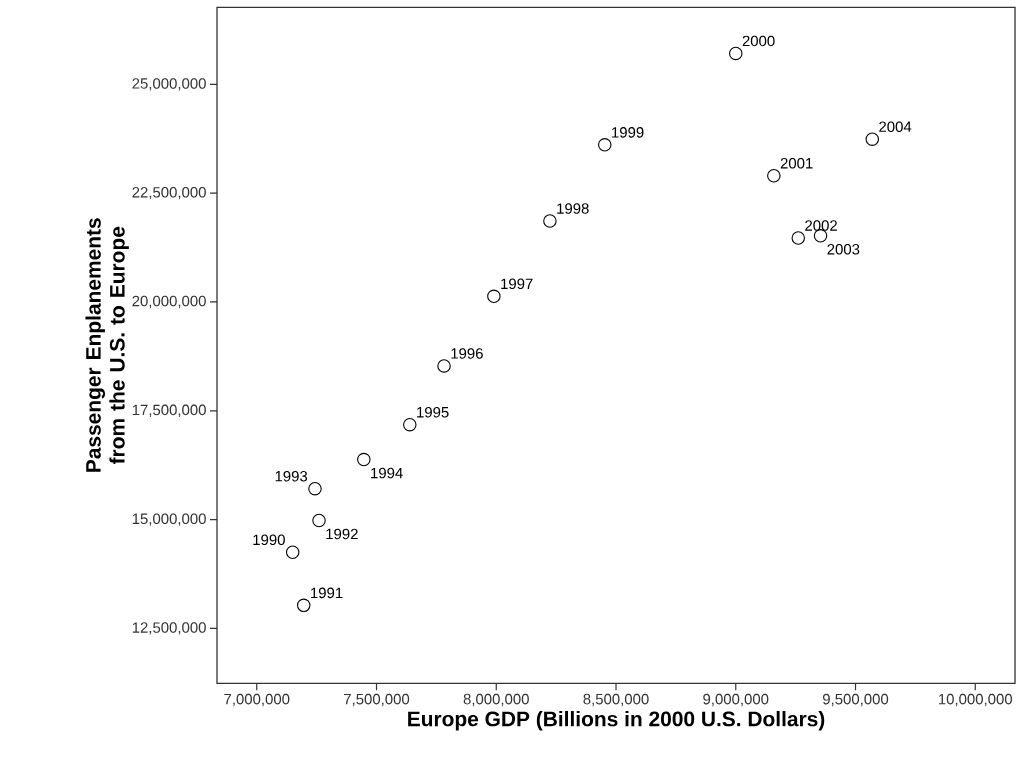  I want to click on y-axis-title: Passenger Enplanements from the U.S. to Europe, so click(107, 345).